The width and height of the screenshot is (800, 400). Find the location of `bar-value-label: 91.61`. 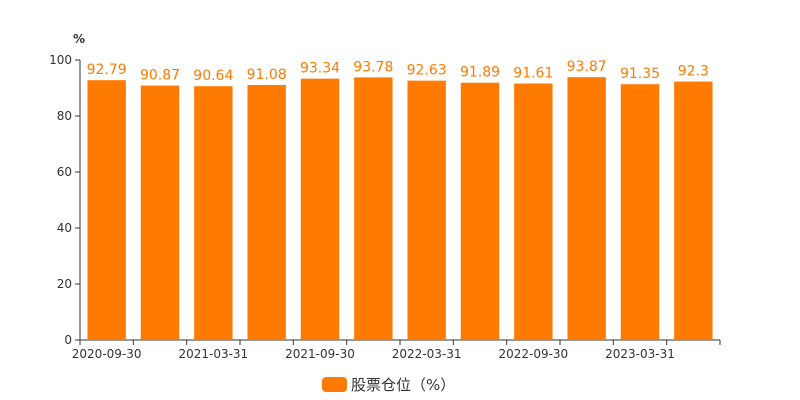

bar-value-label: 91.61 is located at coordinates (533, 73).